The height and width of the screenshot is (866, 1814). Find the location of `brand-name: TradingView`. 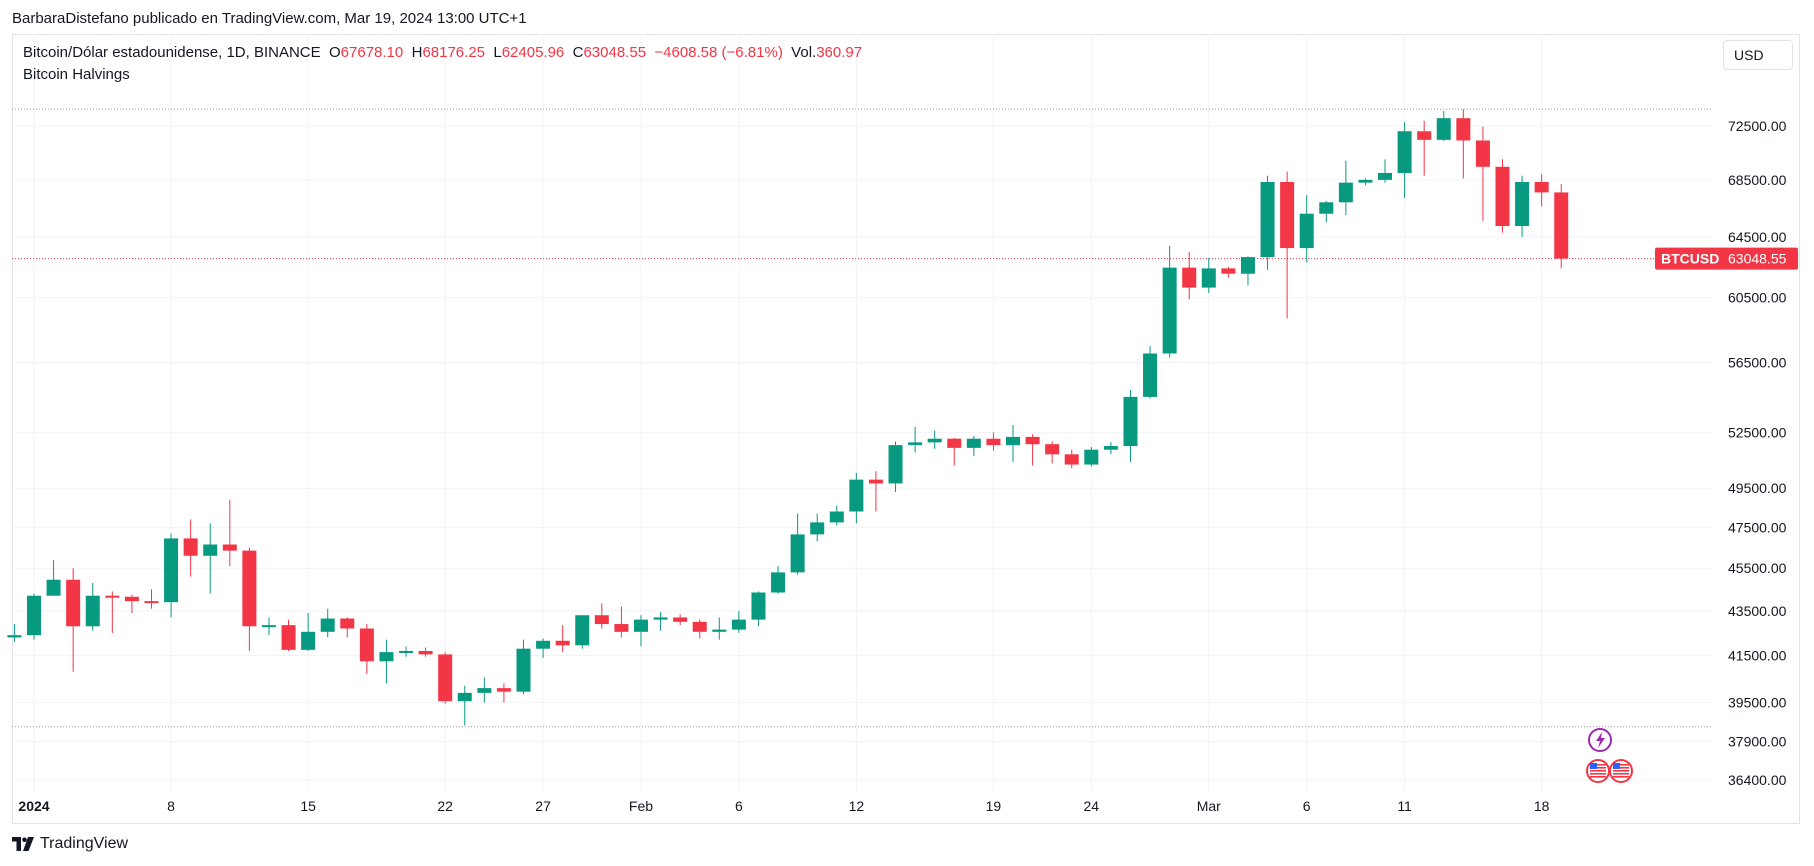

brand-name: TradingView is located at coordinates (84, 843).